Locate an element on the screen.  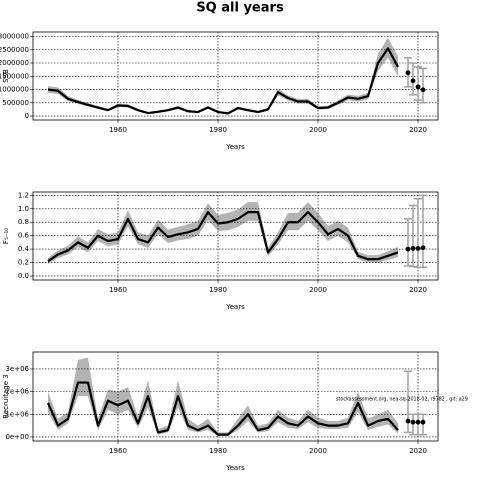
y-tick-label: 2500000 is located at coordinates (14, 50).